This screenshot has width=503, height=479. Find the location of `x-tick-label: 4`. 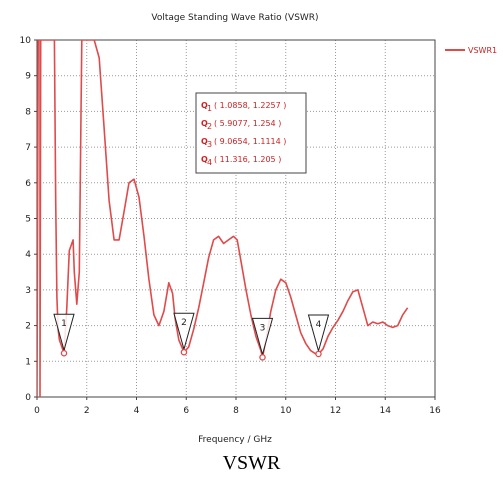

x-tick-label: 4 is located at coordinates (137, 411).